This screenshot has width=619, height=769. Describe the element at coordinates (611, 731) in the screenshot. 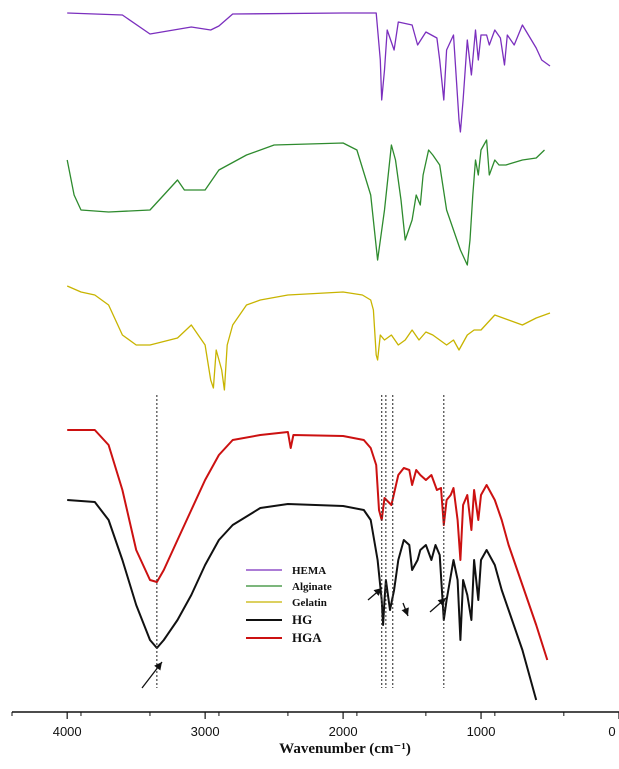

I see `x-tick-label-0: 0` at that location.